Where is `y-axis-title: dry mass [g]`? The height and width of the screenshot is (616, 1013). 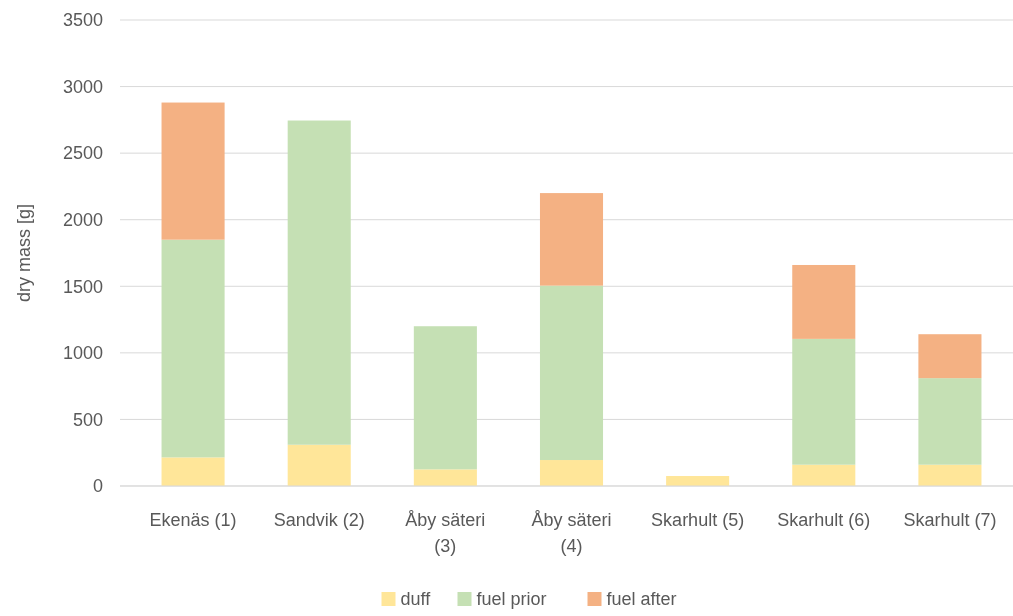
y-axis-title: dry mass [g] is located at coordinates (24, 253).